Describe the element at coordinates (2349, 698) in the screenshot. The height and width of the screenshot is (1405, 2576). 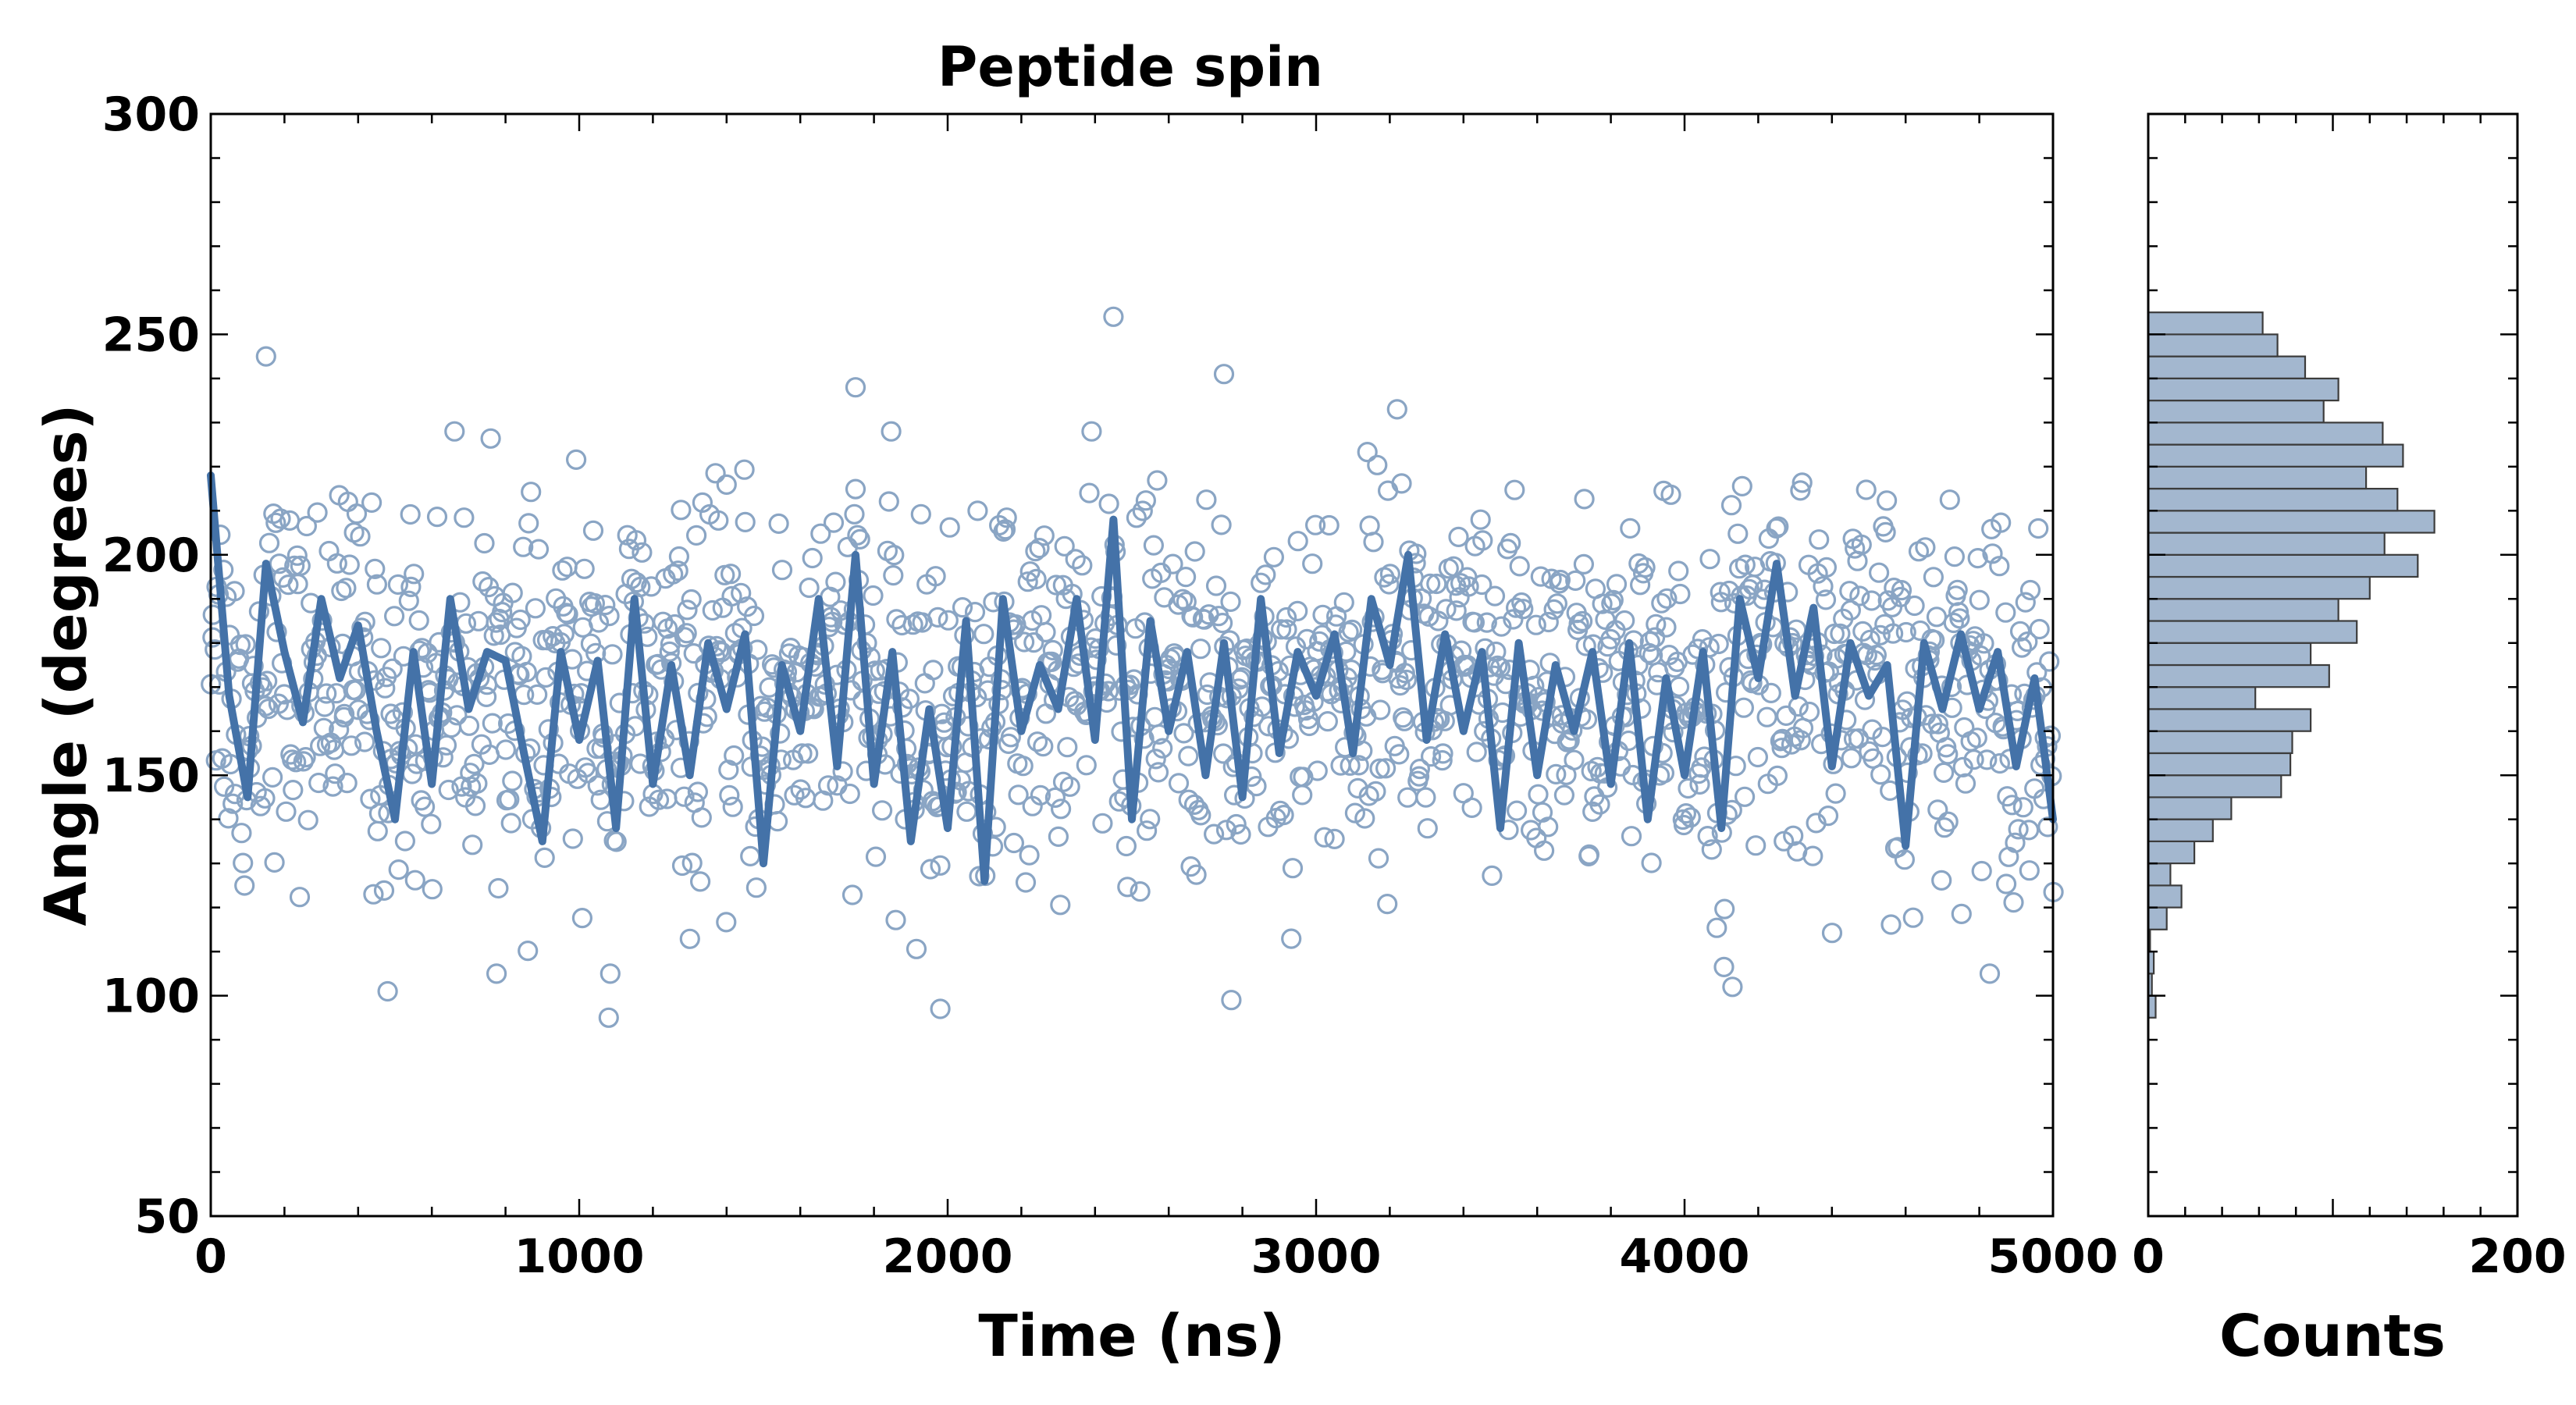
I see `histogram-plot: 0 200` at that location.